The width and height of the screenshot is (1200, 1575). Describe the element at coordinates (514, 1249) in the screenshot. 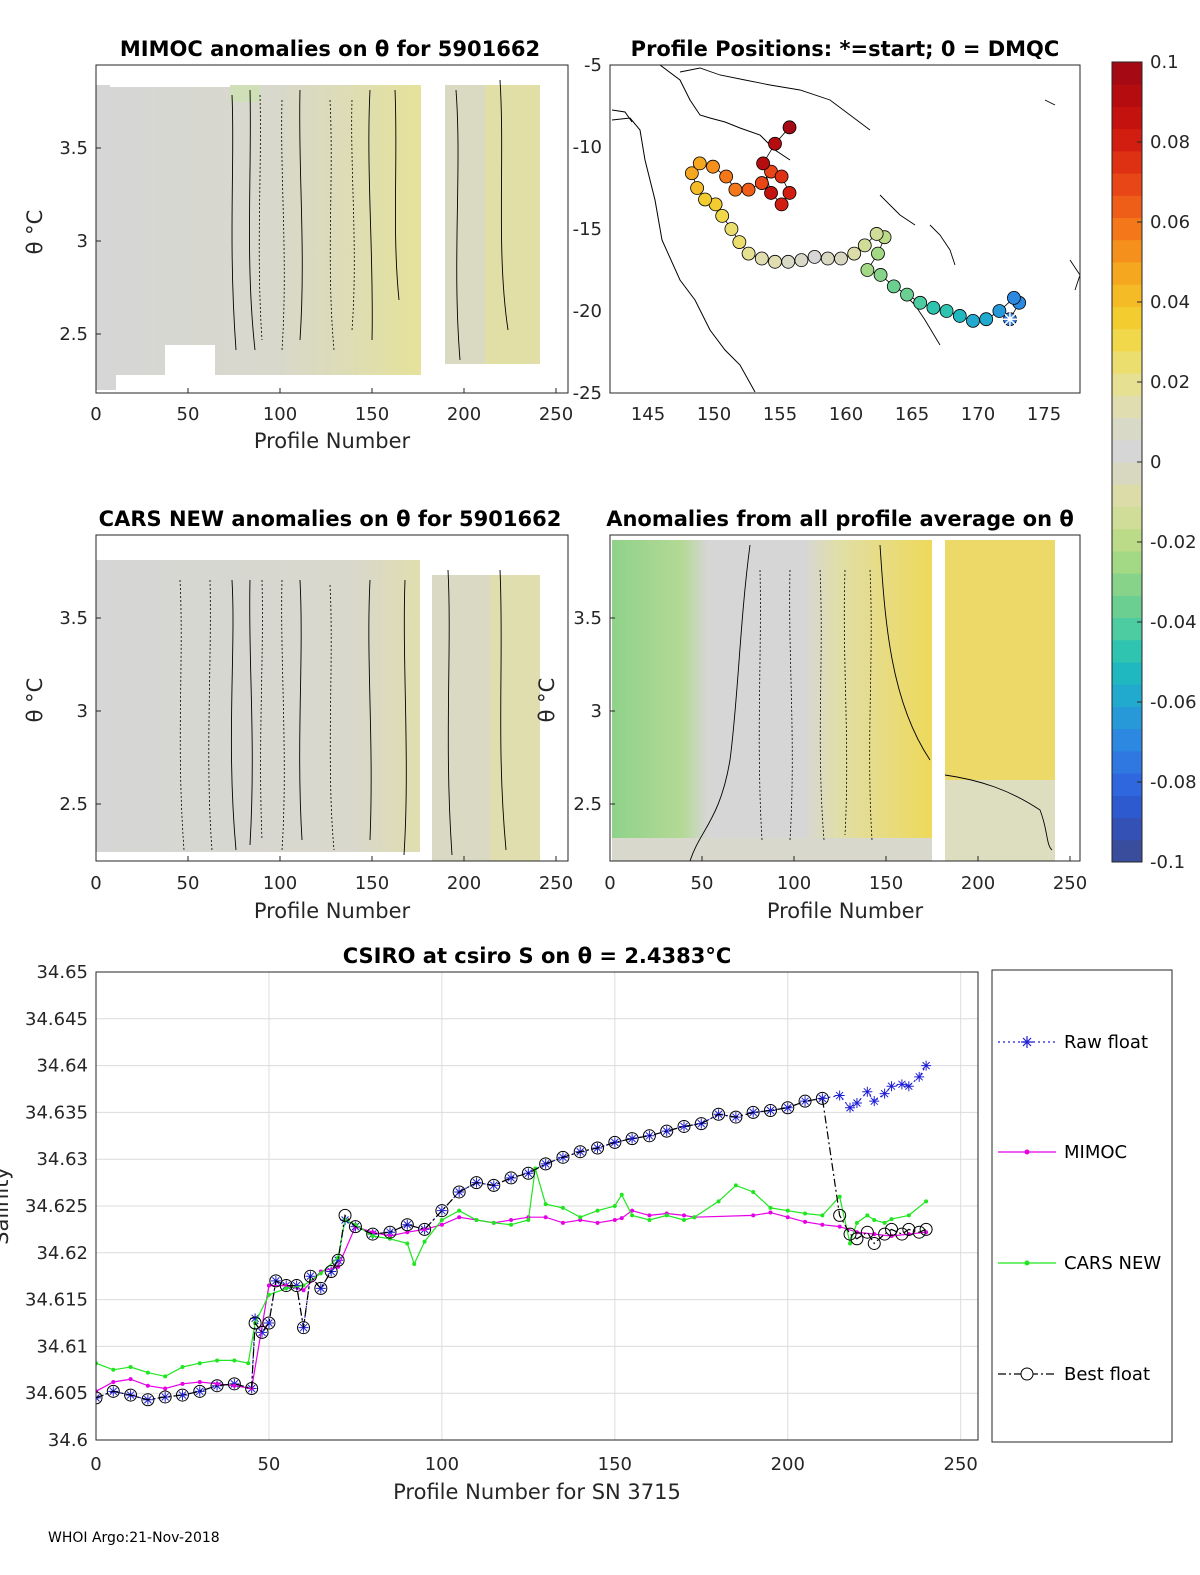

I see `series-best-float` at that location.